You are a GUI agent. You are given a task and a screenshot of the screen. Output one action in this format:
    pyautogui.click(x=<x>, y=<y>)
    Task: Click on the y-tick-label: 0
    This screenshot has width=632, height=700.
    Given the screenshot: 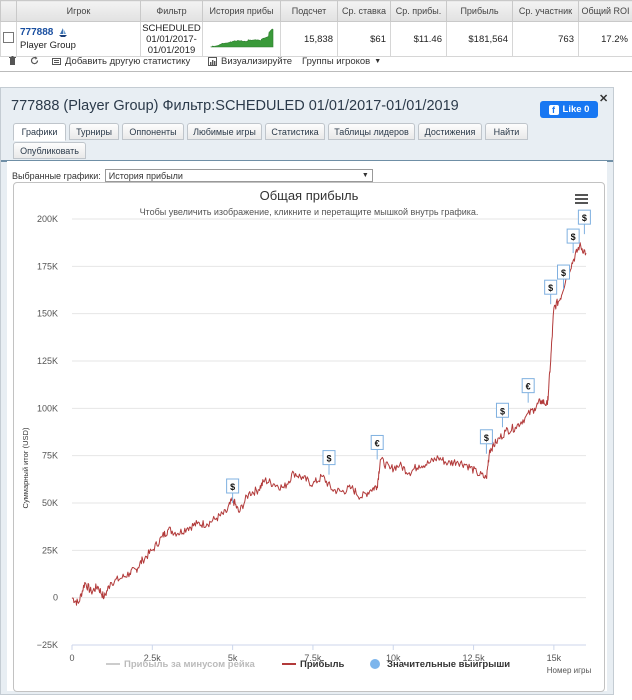 What is the action you would take?
    pyautogui.click(x=55, y=598)
    